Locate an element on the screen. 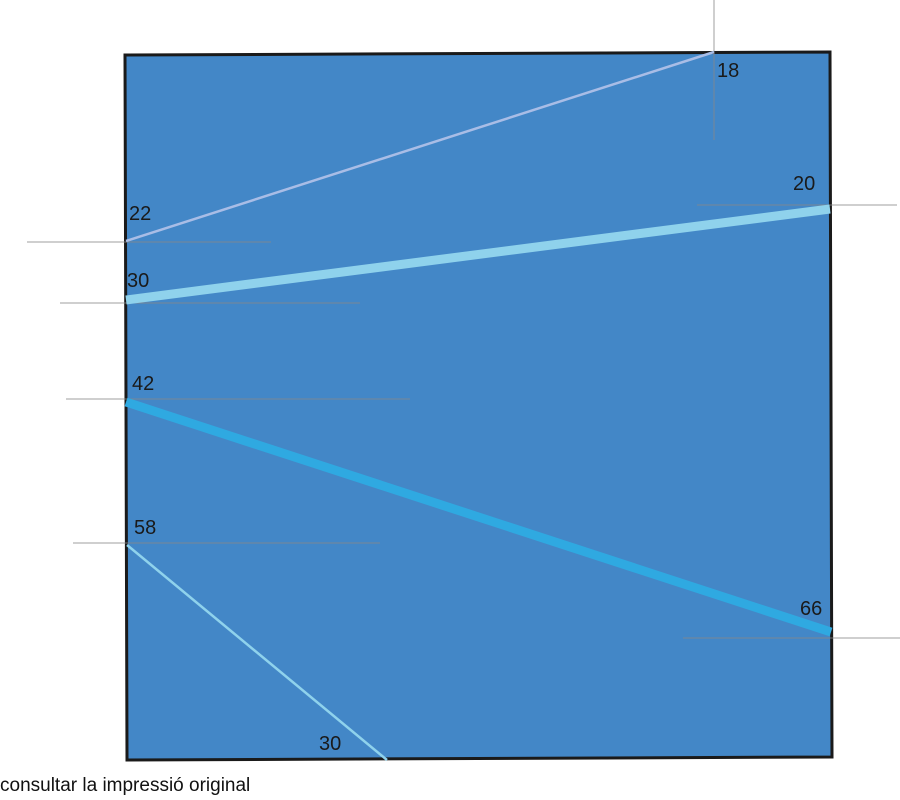  caption: consultar la impressió original is located at coordinates (125, 785).